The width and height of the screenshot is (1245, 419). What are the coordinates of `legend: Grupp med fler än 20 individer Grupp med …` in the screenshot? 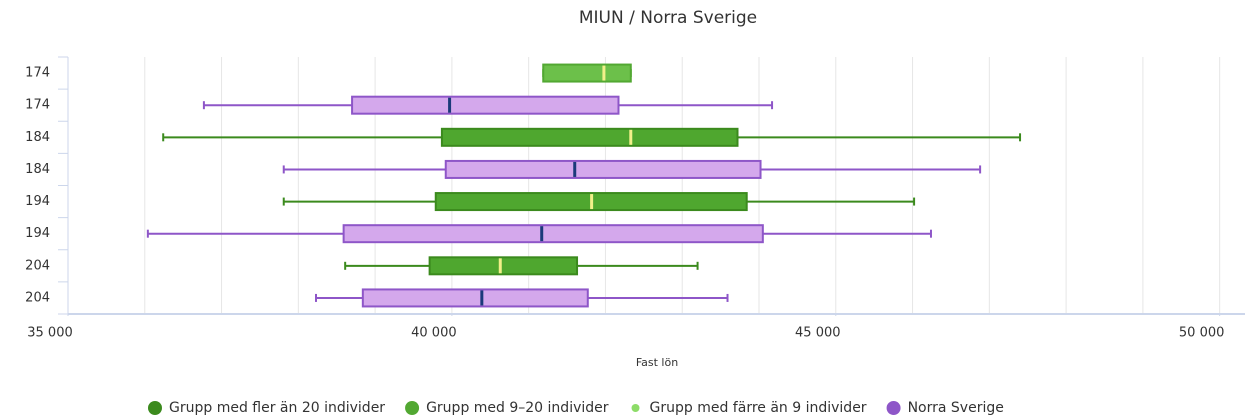 It's located at (576, 408).